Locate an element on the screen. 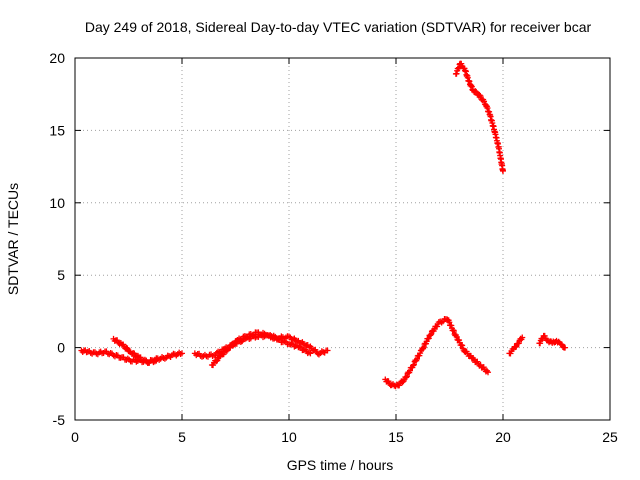 The image size is (640, 480). x-tick-label: 0 is located at coordinates (75, 437).